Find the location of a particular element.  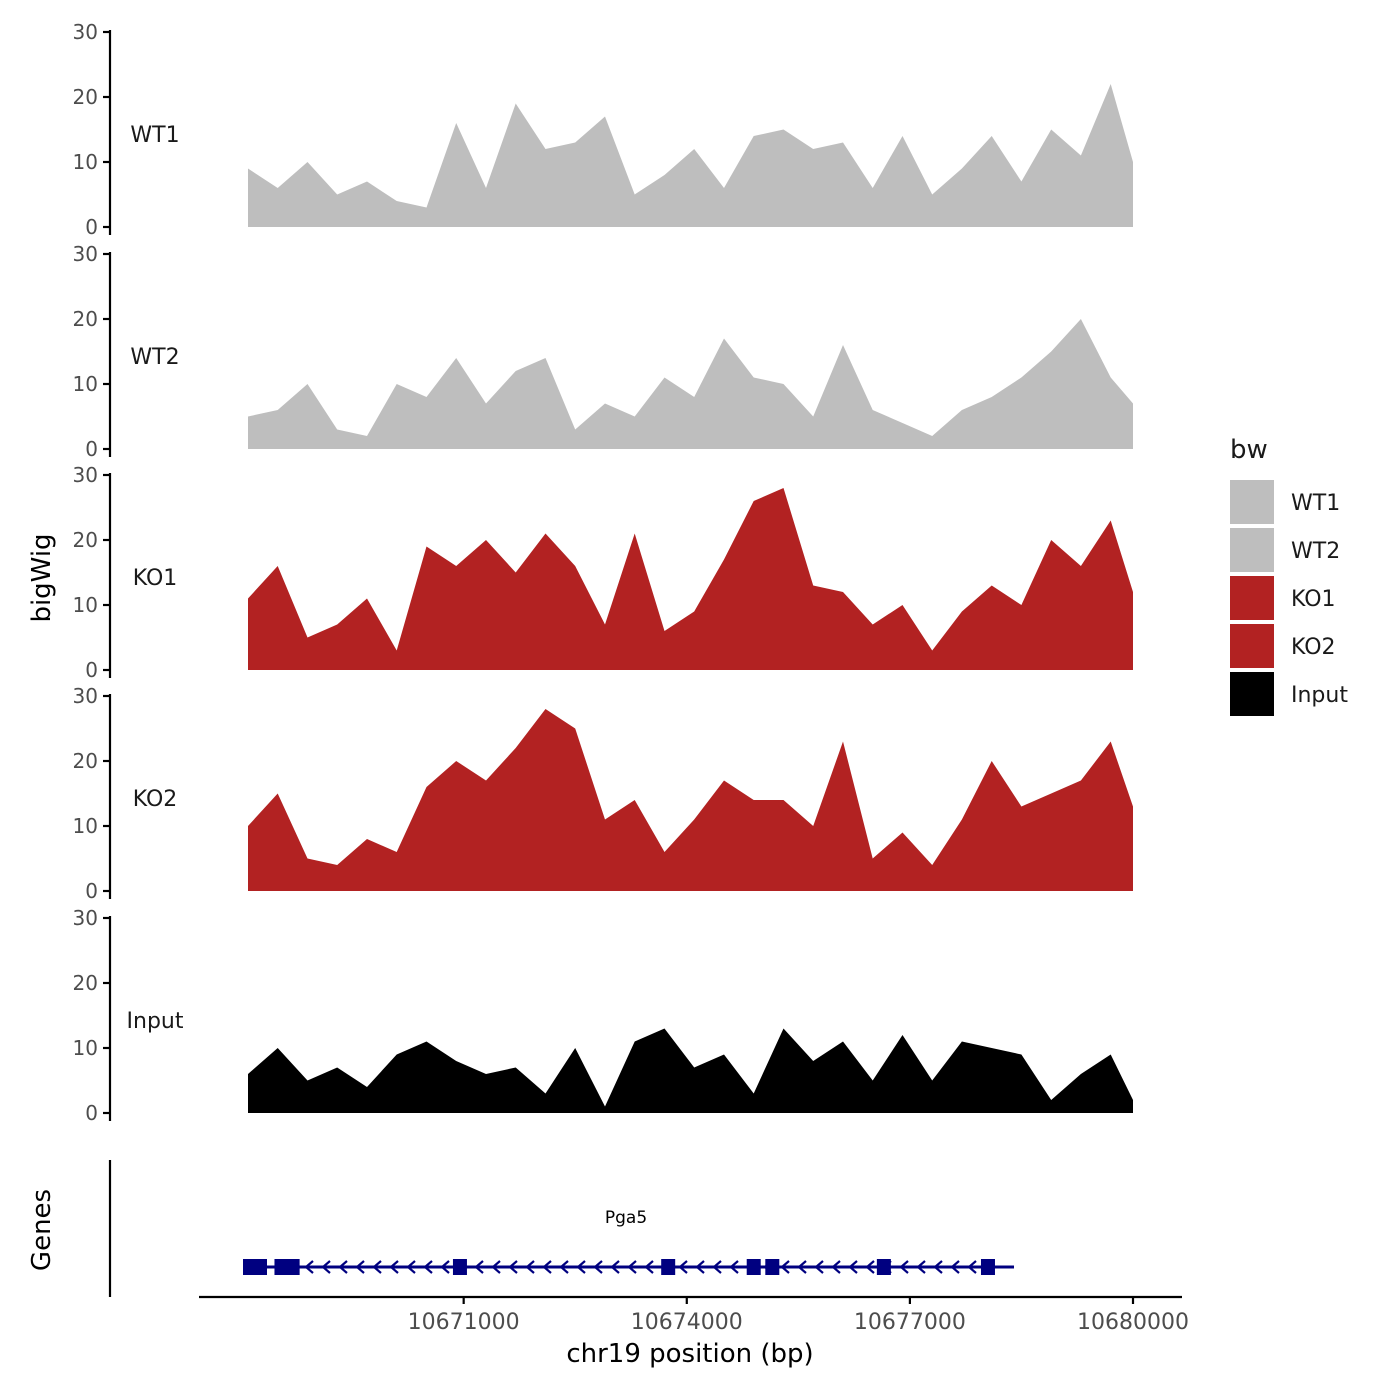

track-wt2: 0 10 20 30 WT2 is located at coordinates (603, 351).